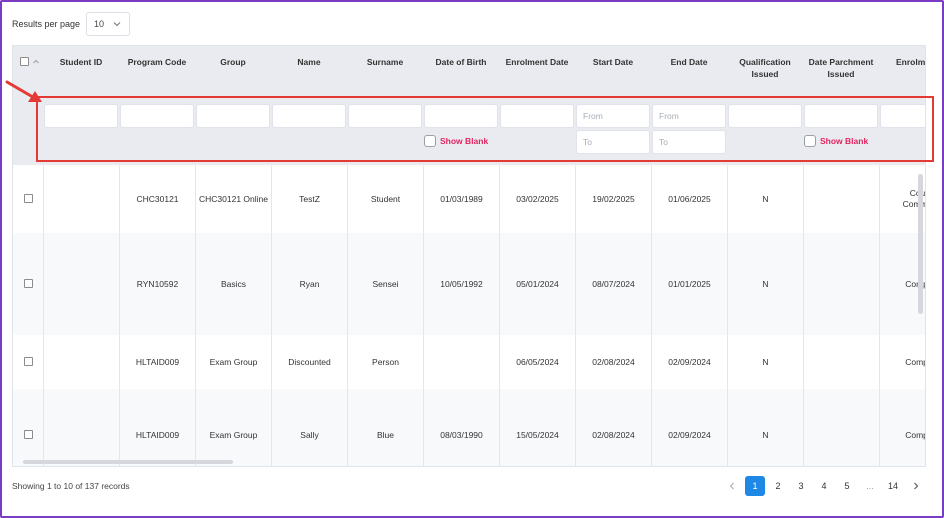  Describe the element at coordinates (765, 116) in the screenshot. I see `filter-input-qualification-issued` at that location.